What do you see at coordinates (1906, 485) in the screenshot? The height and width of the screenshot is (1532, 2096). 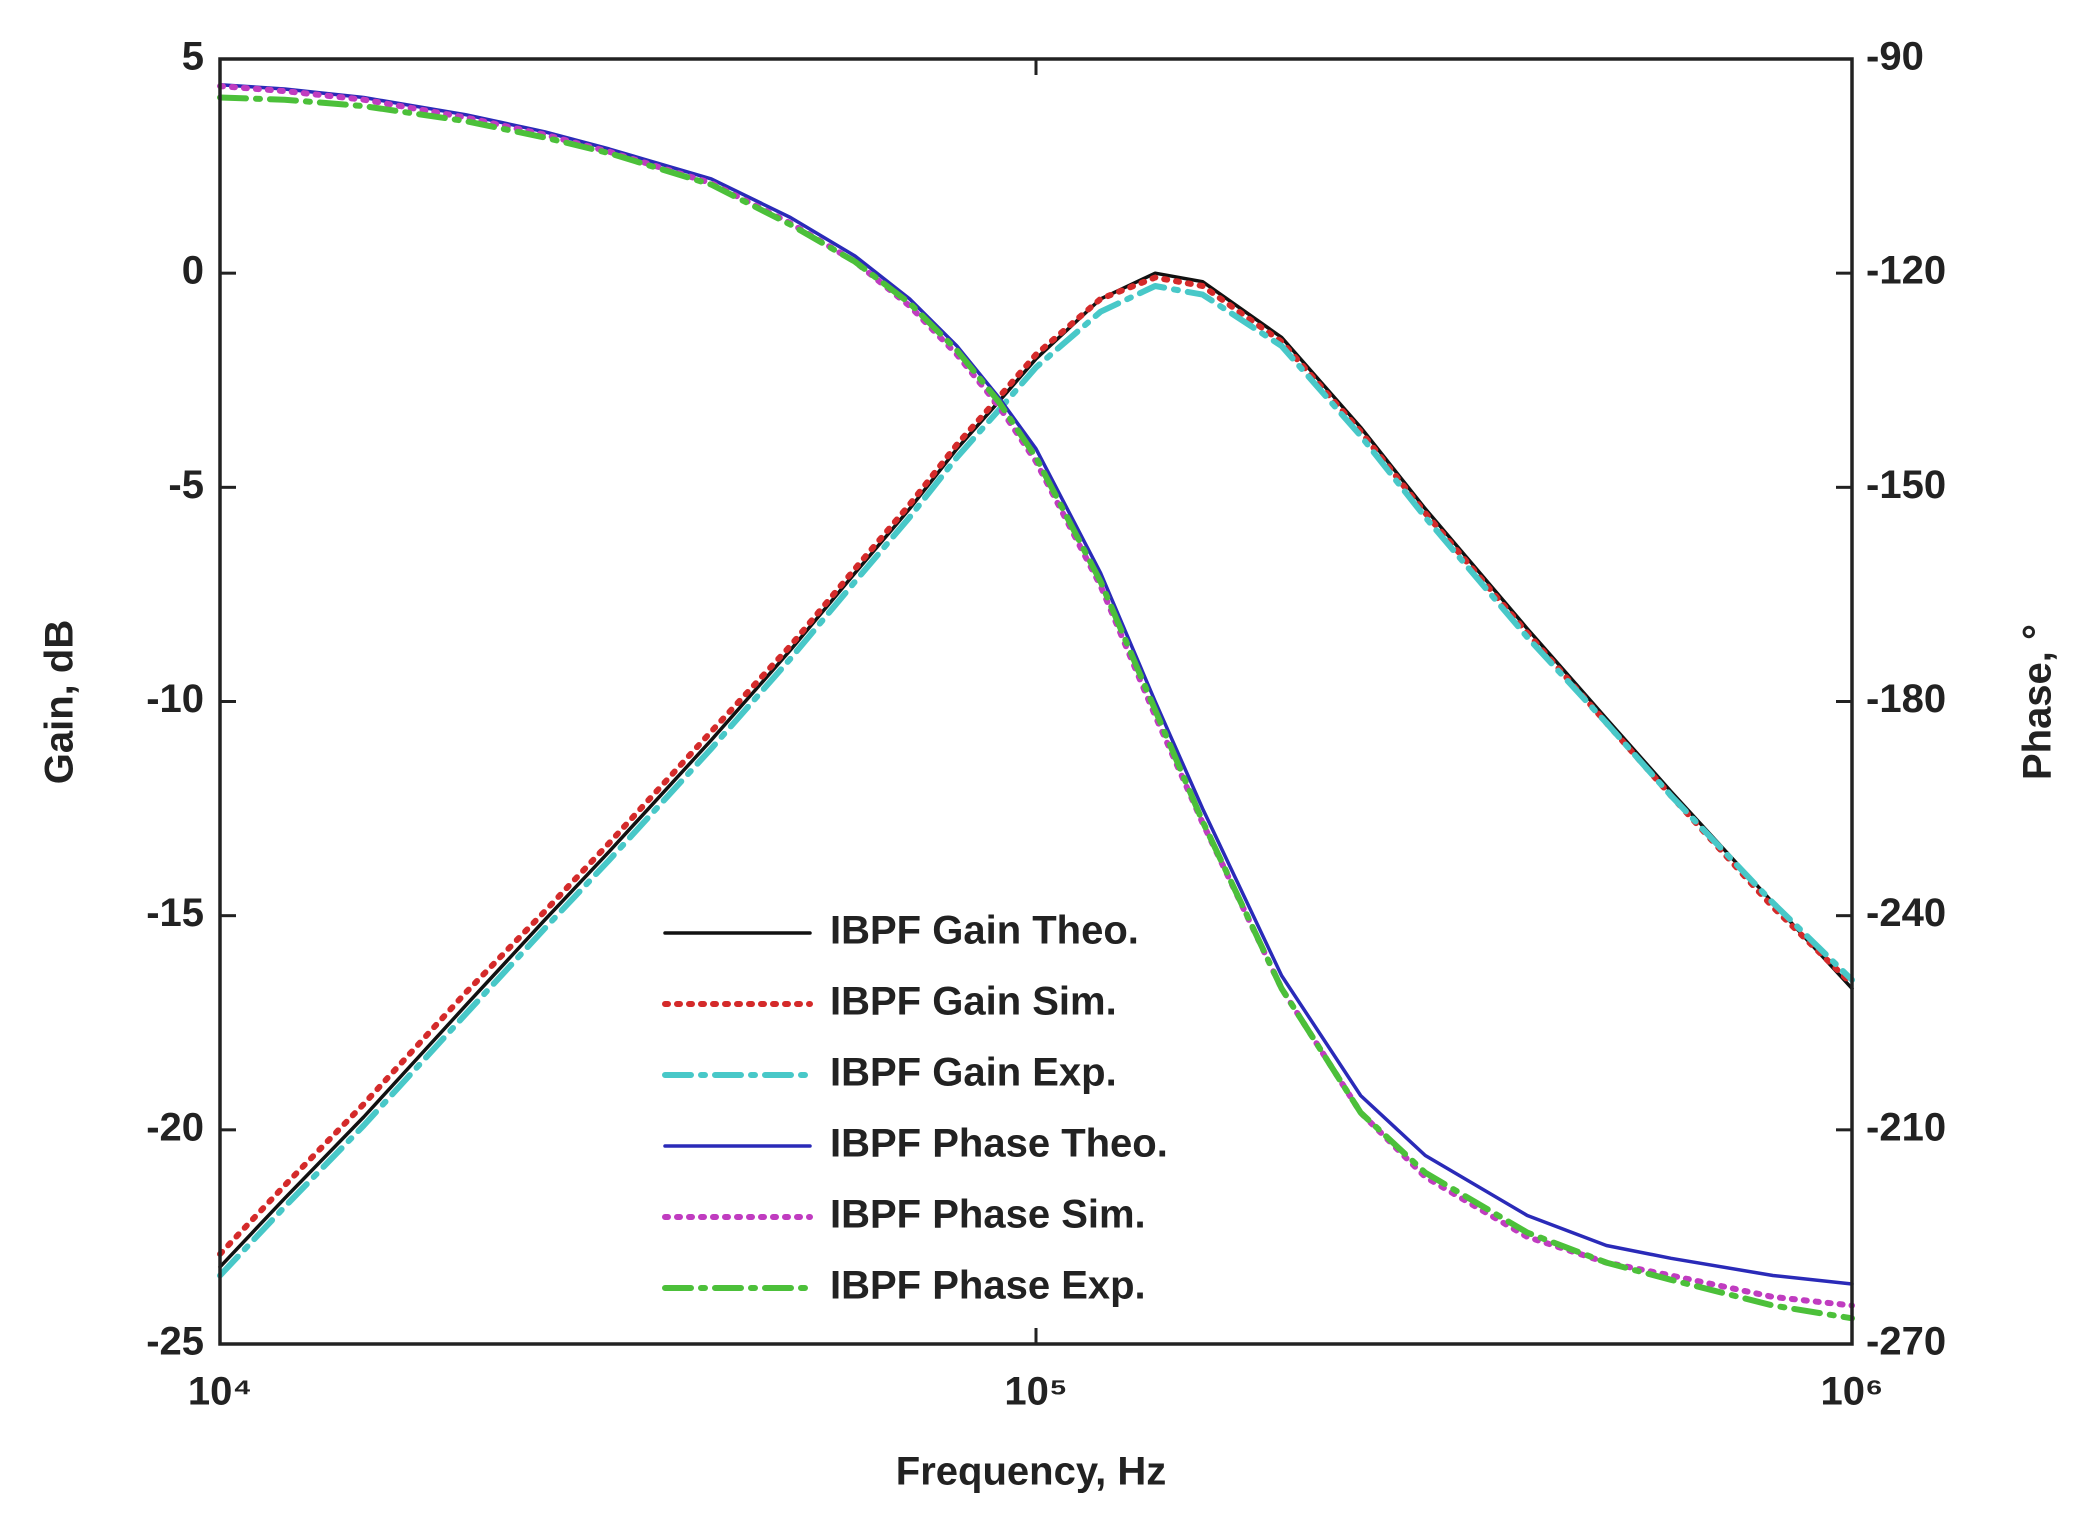 I see `y2-tick-label: -150` at bounding box center [1906, 485].